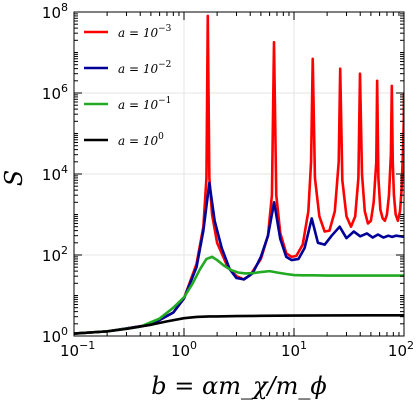 This screenshot has height=409, width=417. Describe the element at coordinates (55, 92) in the screenshot. I see `y-tick-label: 10⁶` at that location.